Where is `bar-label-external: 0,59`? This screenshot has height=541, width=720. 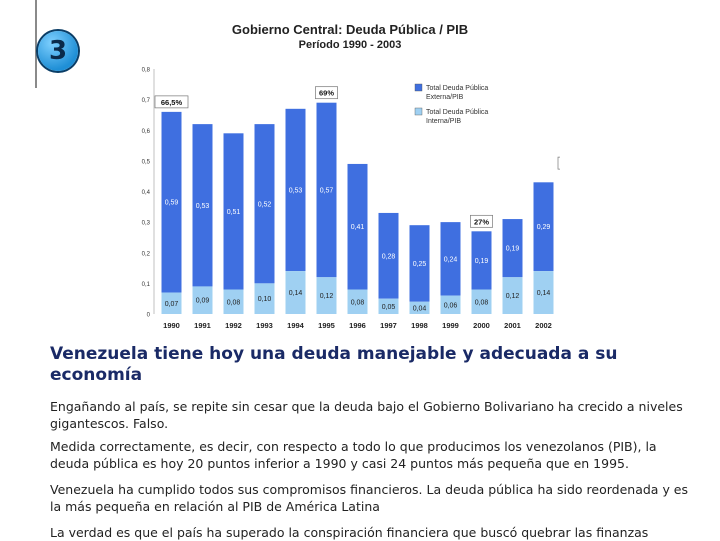 bar-label-external: 0,59 is located at coordinates (172, 203).